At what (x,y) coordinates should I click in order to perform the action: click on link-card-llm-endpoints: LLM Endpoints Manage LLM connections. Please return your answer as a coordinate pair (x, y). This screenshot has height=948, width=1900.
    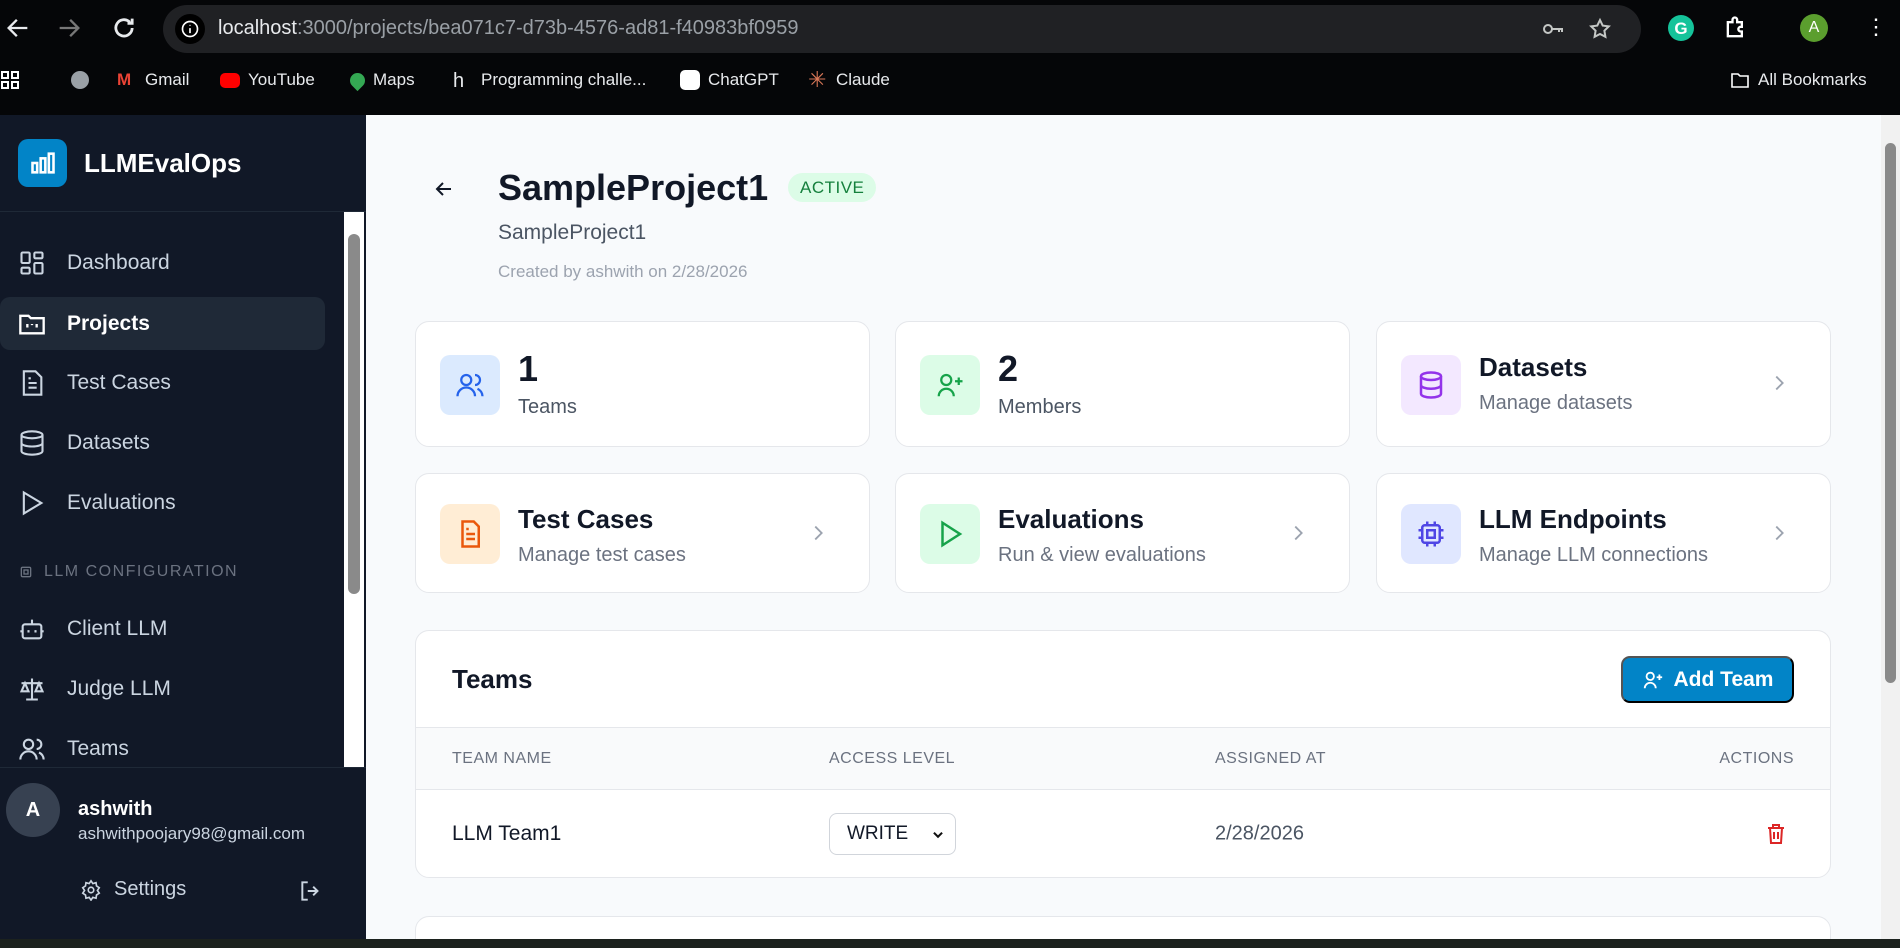
    Looking at the image, I should click on (1603, 533).